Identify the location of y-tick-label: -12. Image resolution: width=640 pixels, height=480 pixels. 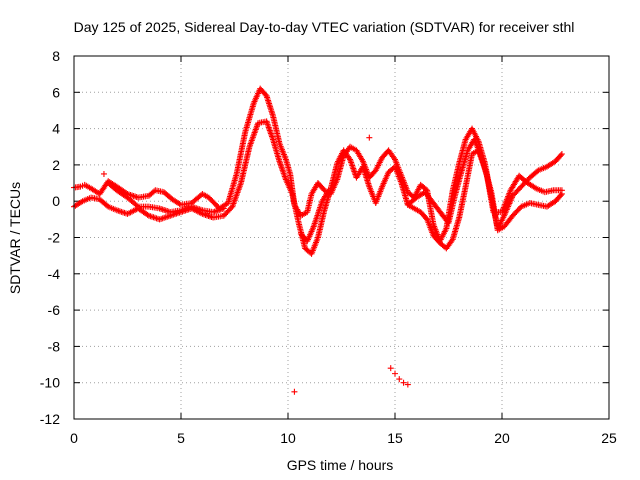
(50, 419).